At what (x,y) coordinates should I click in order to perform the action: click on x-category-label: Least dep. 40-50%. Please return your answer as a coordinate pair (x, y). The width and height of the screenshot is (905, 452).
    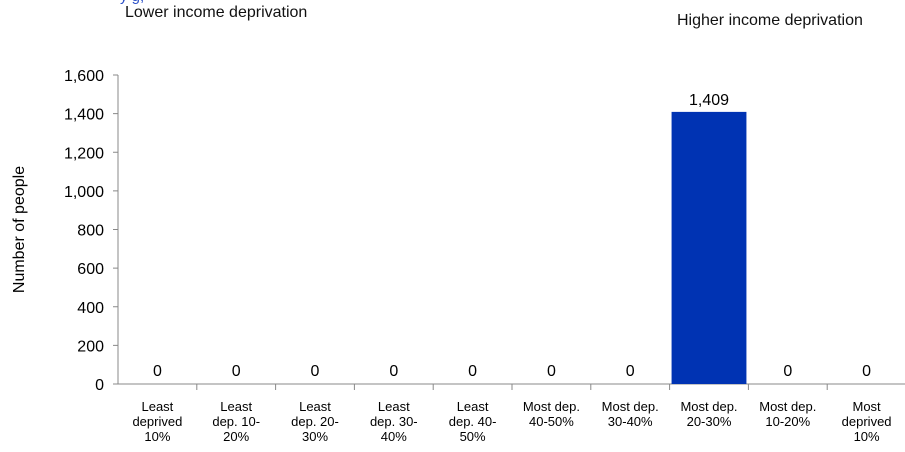
    Looking at the image, I should click on (473, 421).